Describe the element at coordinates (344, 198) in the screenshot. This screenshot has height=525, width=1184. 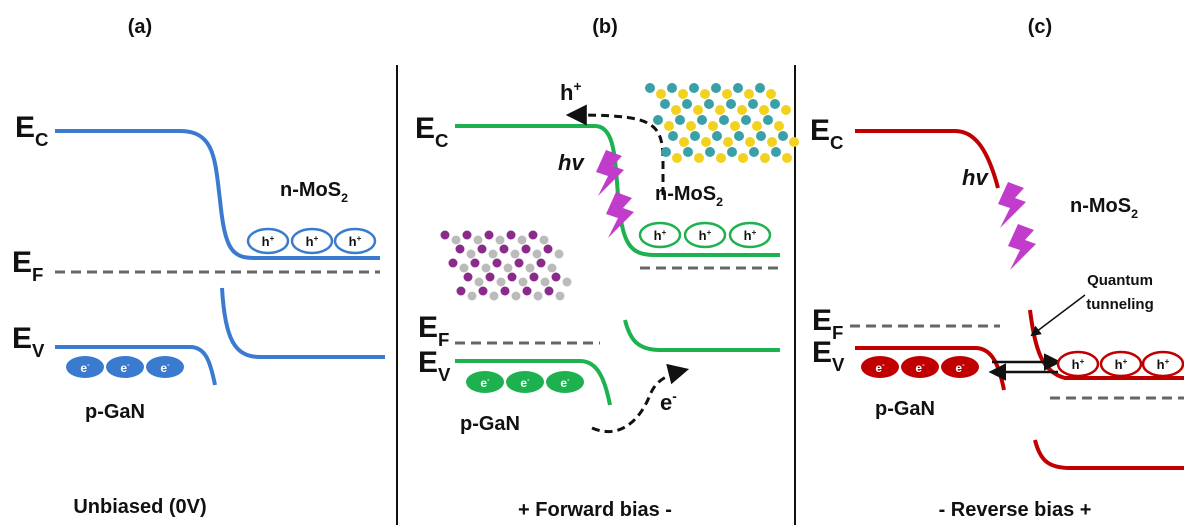
I see `n-side-label-sub: 2` at that location.